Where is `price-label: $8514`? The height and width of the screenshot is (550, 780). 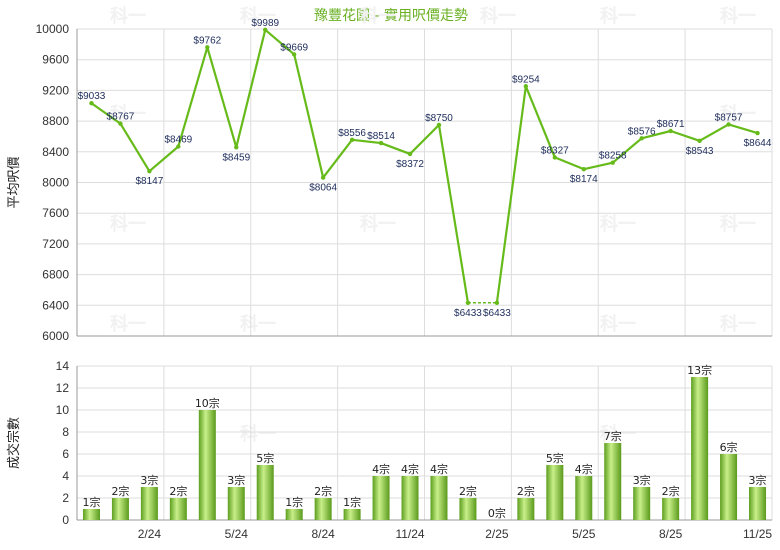
price-label: $8514 is located at coordinates (381, 136).